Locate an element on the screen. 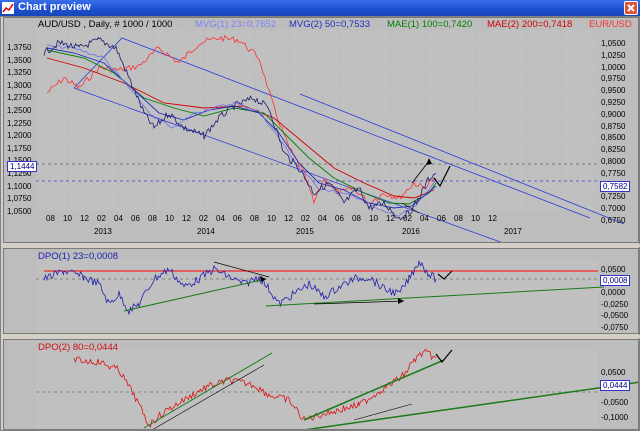 This screenshot has width=640, height=431. year-tick: 2017 is located at coordinates (513, 231).